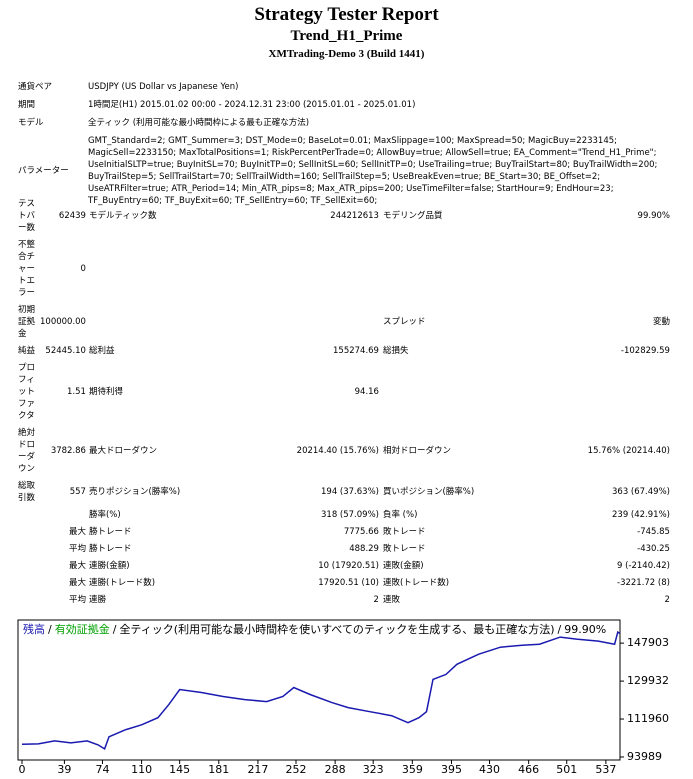  I want to click on stats-cell: 20214.40 (15.76%), so click(337, 450).